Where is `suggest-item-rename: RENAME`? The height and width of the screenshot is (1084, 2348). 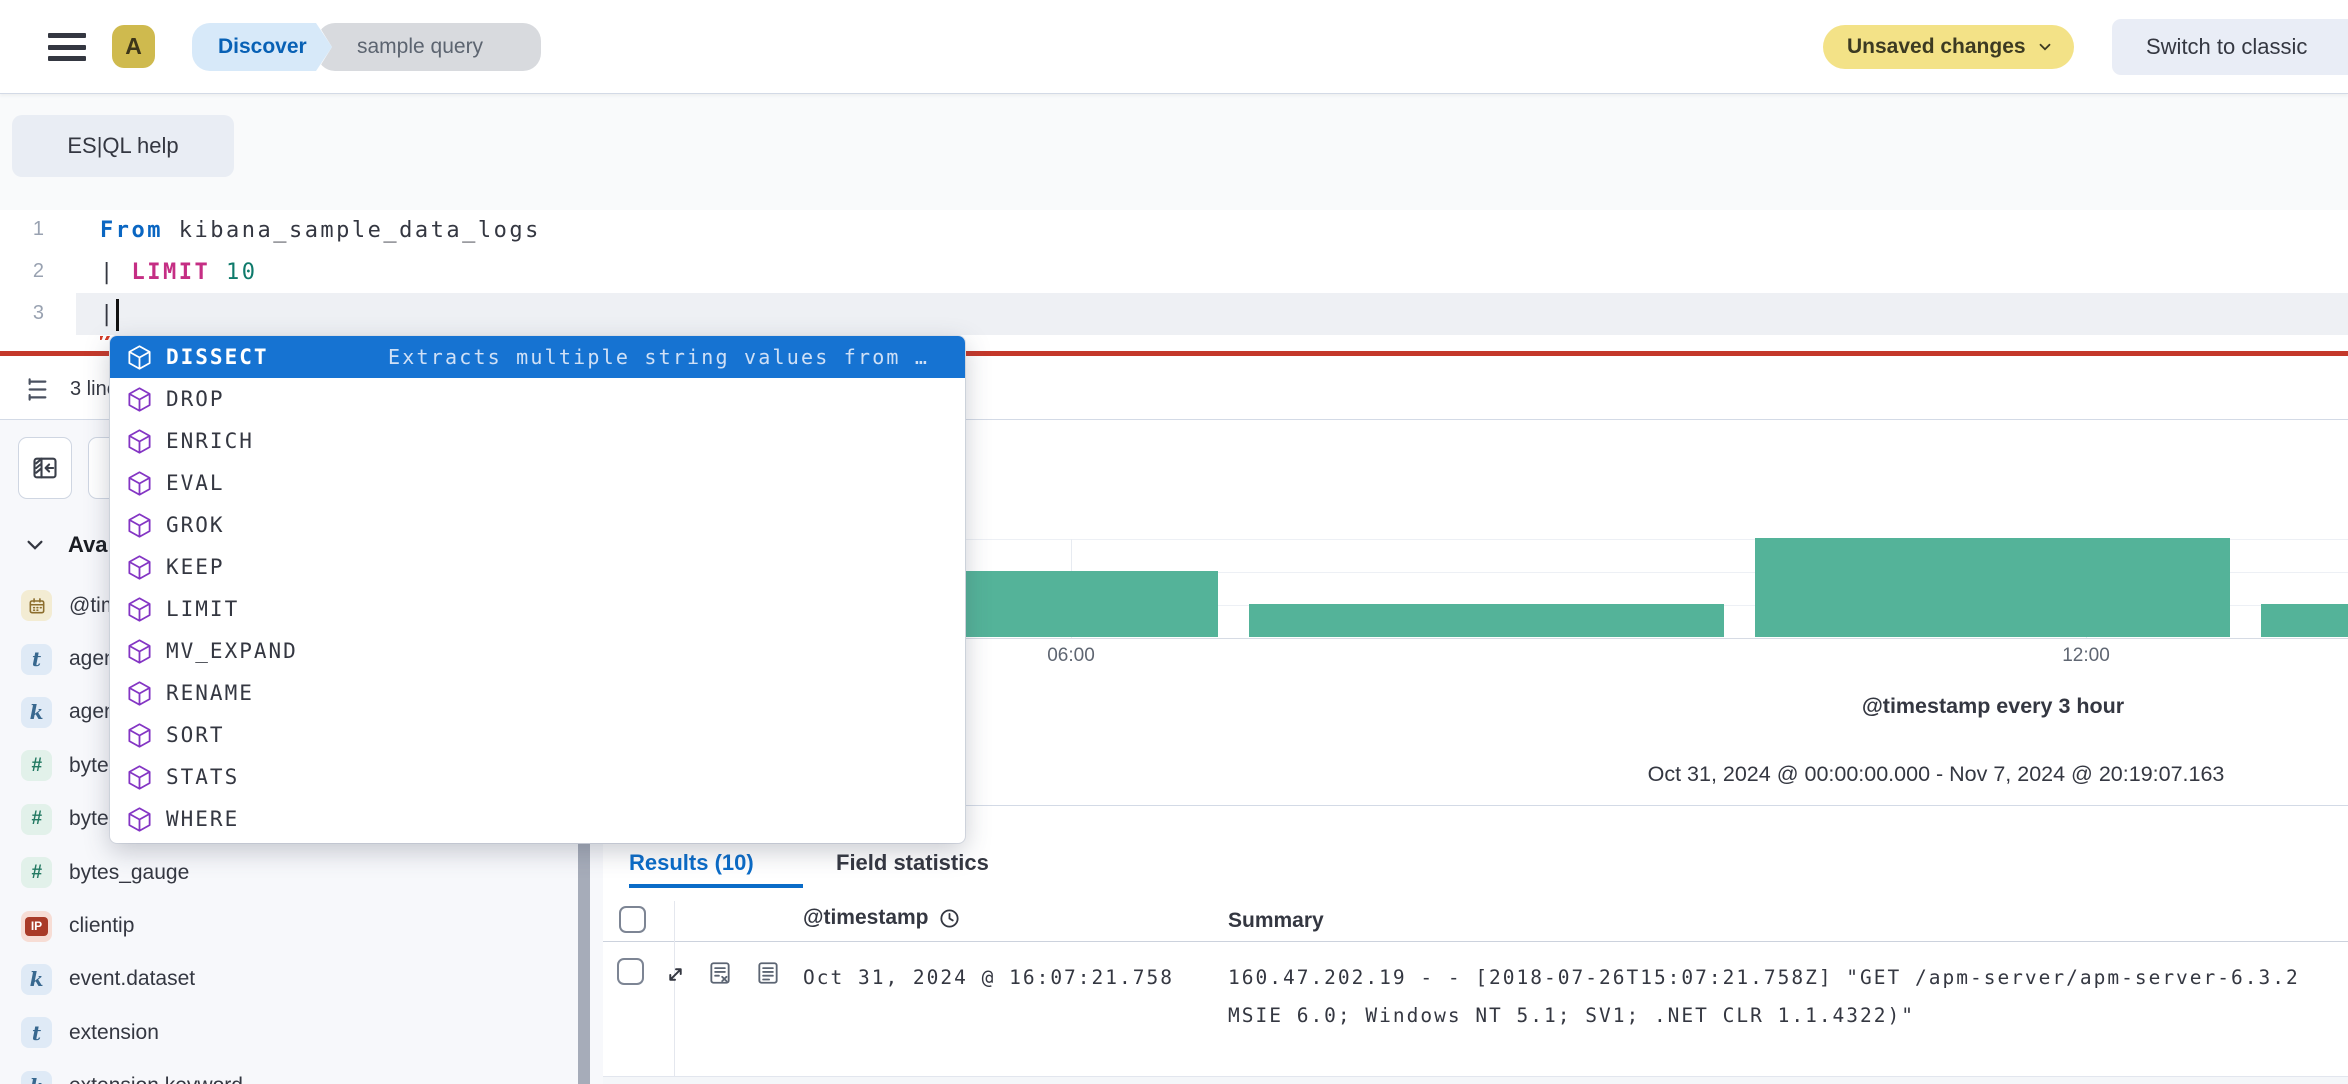
suggest-item-rename: RENAME is located at coordinates (537, 693).